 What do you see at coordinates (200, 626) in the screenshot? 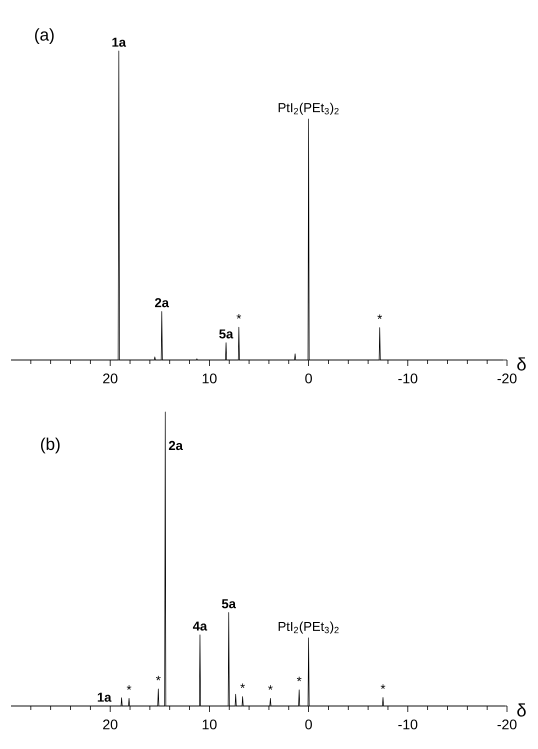
I see `annotation: 4a` at bounding box center [200, 626].